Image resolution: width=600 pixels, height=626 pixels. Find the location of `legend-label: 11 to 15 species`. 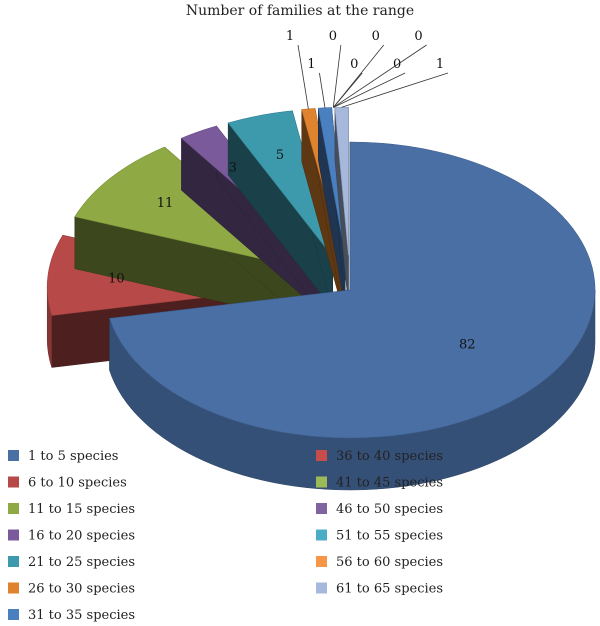

legend-label: 11 to 15 species is located at coordinates (81, 509).